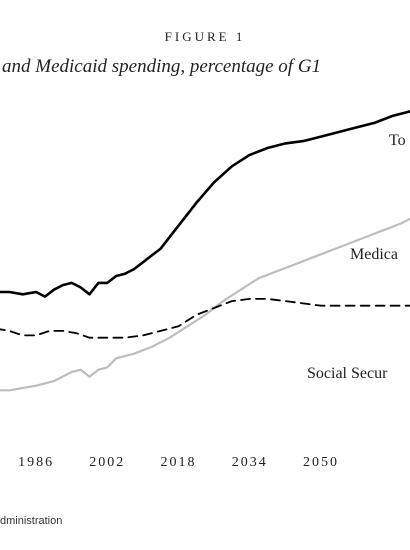 This screenshot has width=410, height=550. Describe the element at coordinates (205, 36) in the screenshot. I see `figure-label: FIGURE 1` at that location.